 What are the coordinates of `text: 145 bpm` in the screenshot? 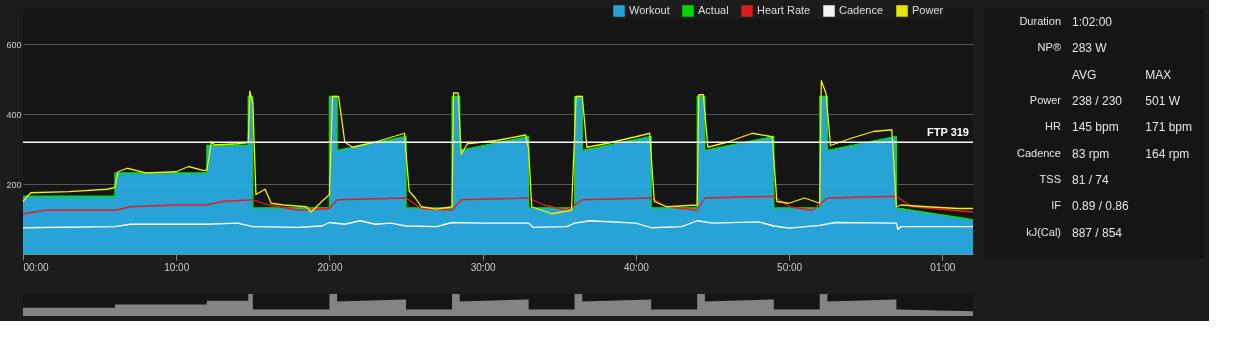 It's located at (1095, 127).